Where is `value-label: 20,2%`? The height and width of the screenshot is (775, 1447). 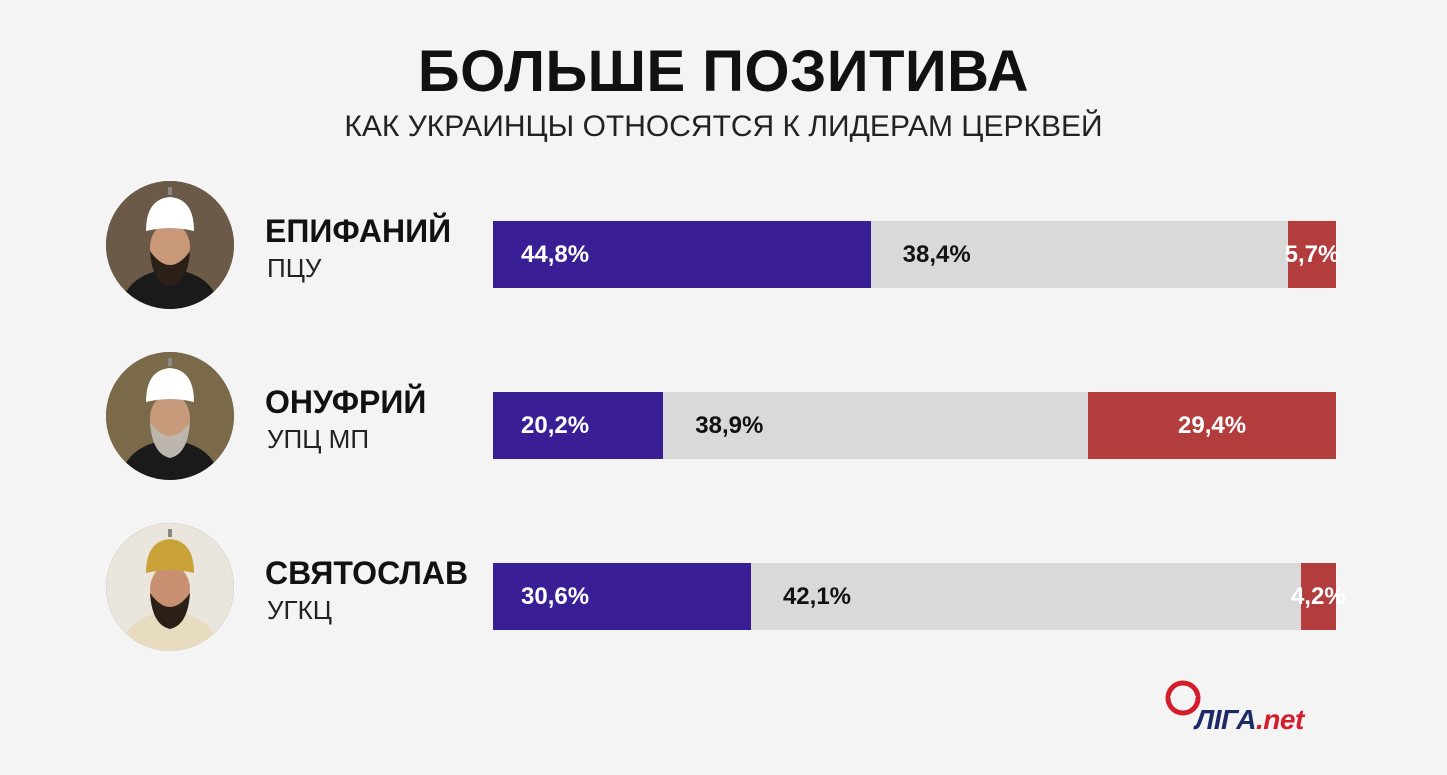
value-label: 20,2% is located at coordinates (555, 425).